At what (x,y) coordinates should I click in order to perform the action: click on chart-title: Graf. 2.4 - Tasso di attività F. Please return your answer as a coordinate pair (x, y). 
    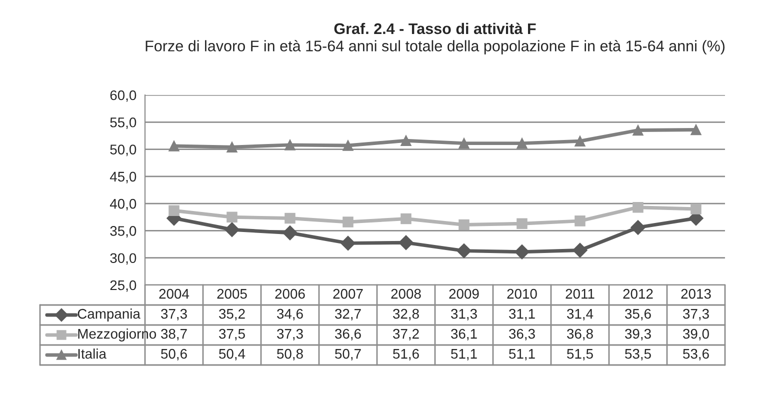
    Looking at the image, I should click on (435, 28).